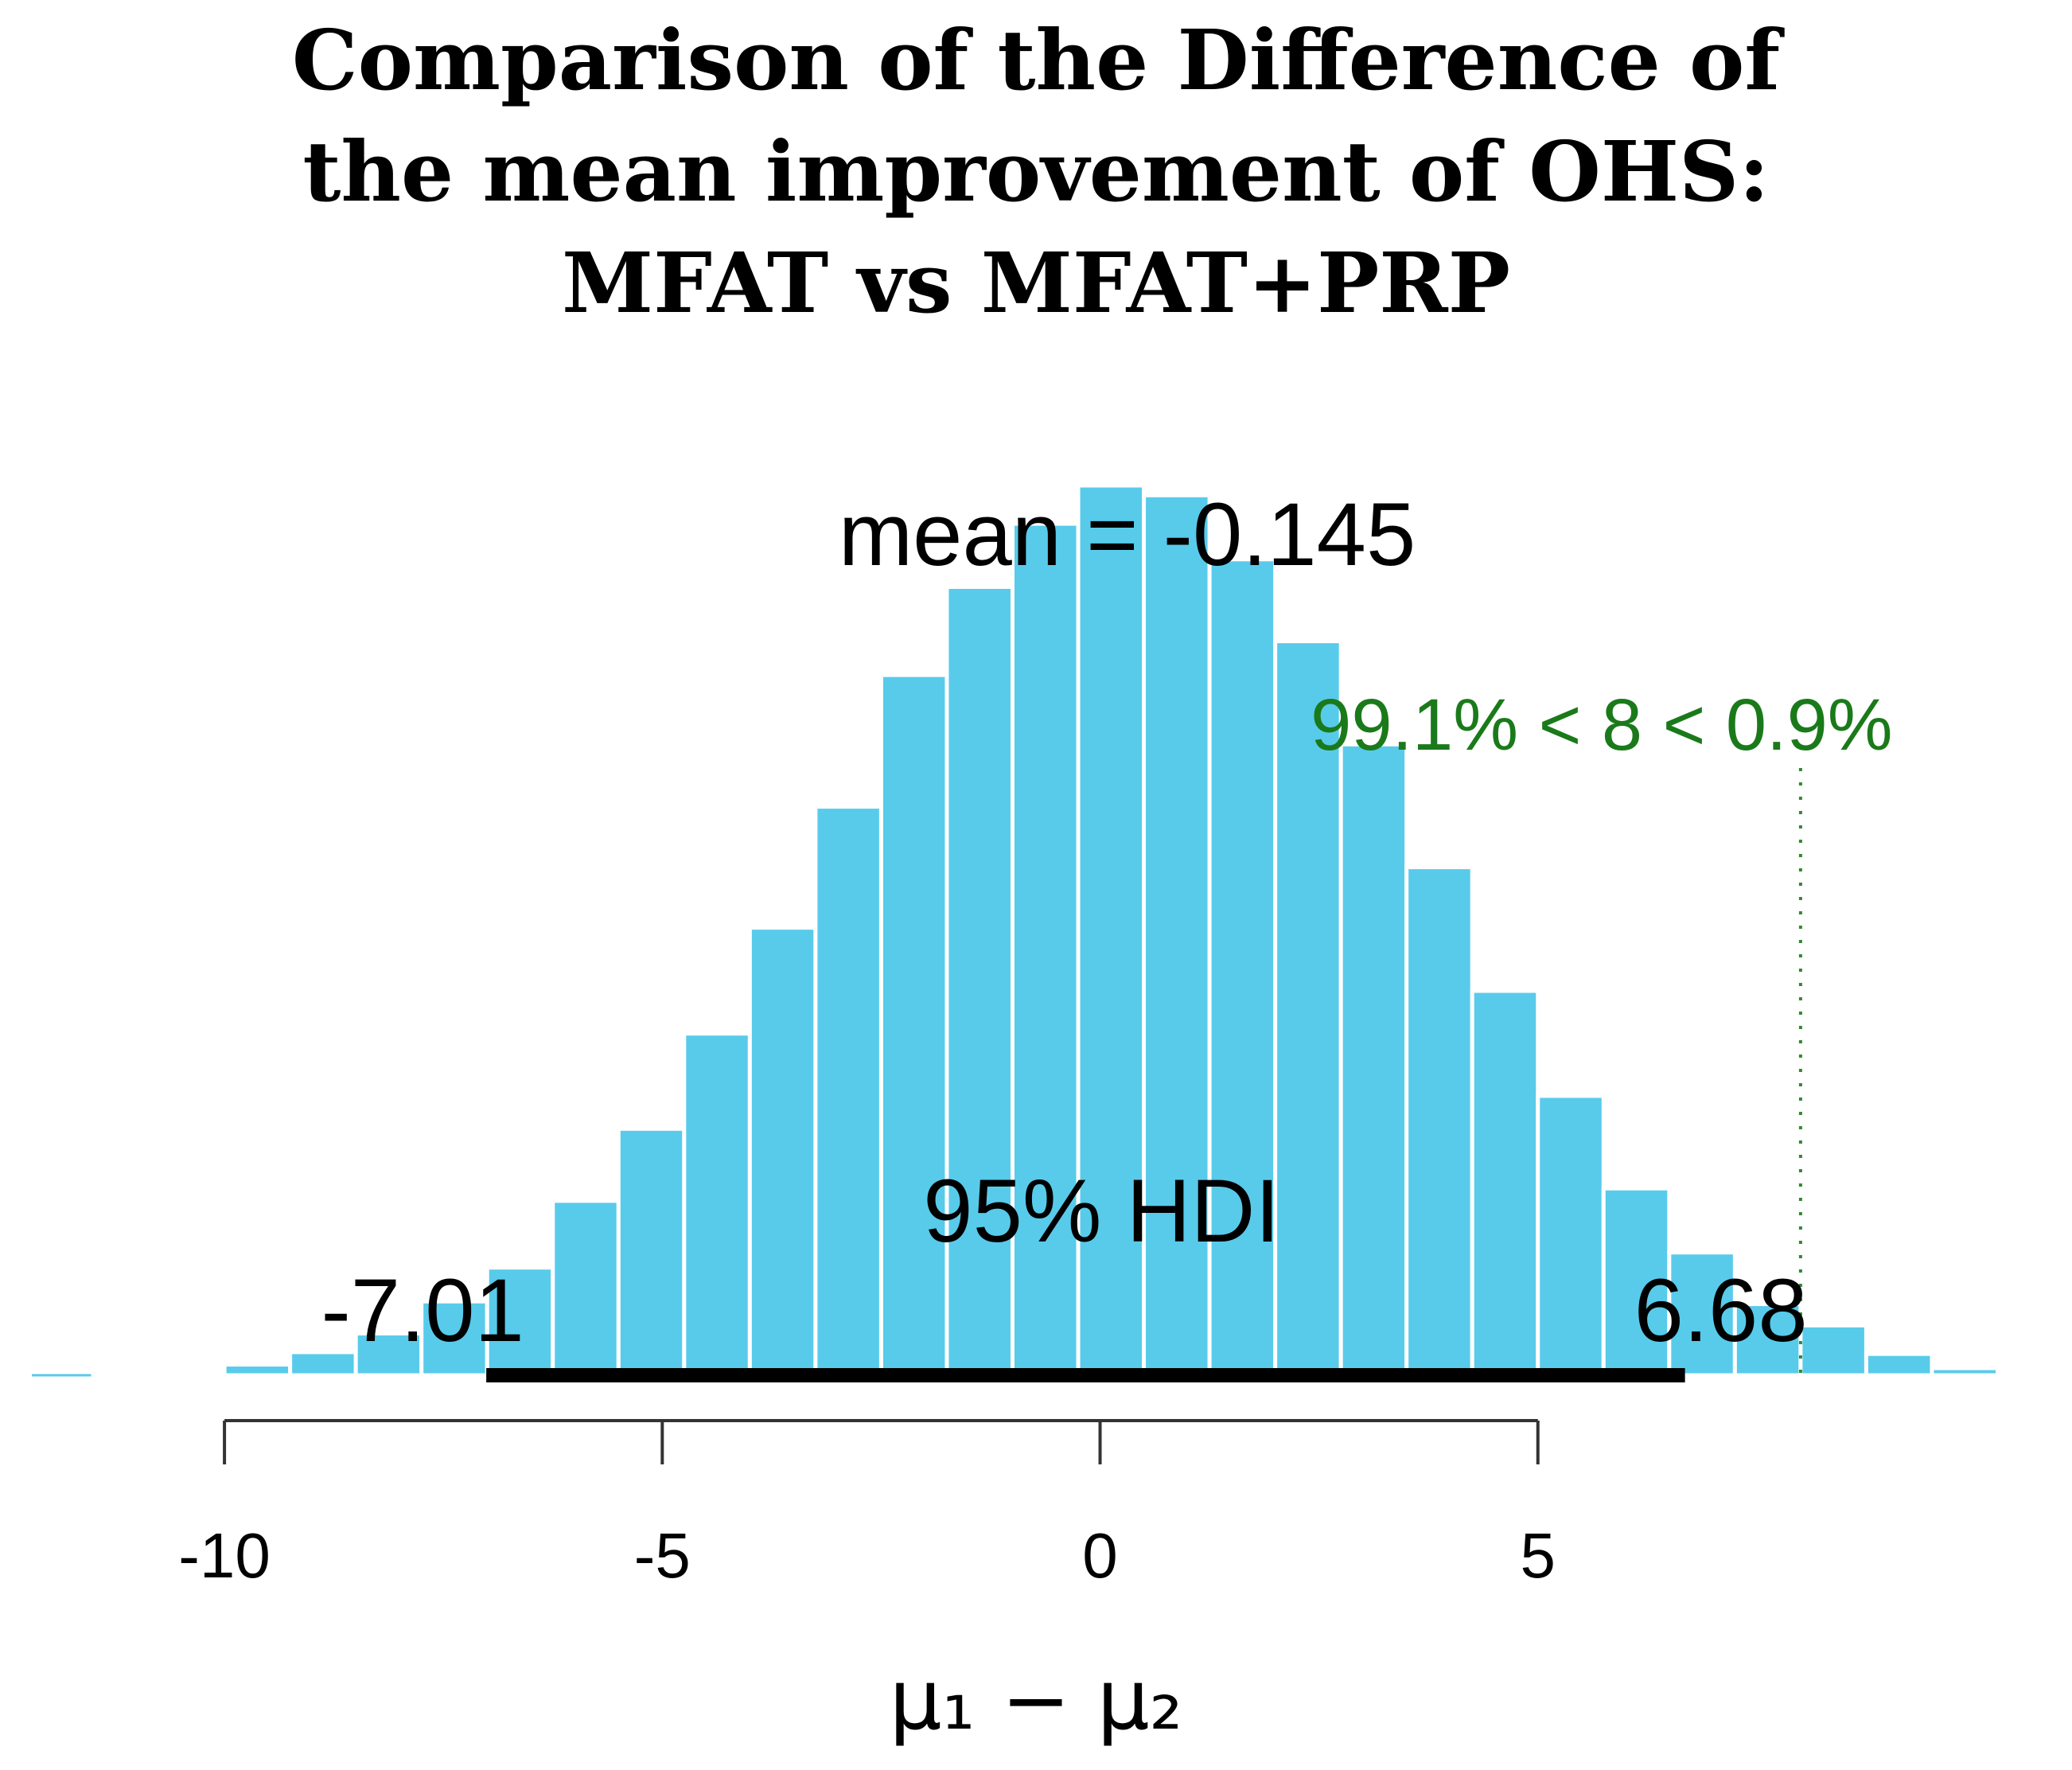 The image size is (2072, 1770). Describe the element at coordinates (1036, 1700) in the screenshot. I see `x-axis-label: μ₁ − μ₂` at that location.